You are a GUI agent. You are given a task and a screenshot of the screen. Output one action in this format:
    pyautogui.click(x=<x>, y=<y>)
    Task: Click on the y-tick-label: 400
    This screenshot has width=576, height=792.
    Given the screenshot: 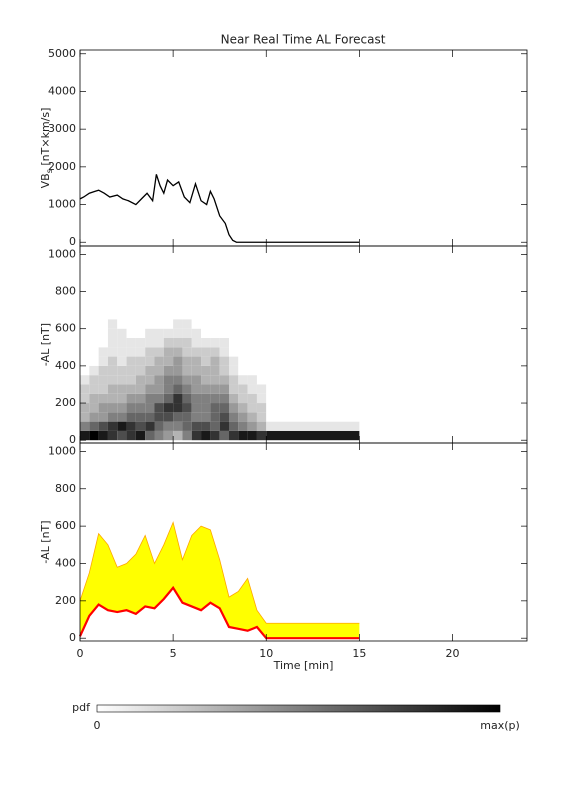 What is the action you would take?
    pyautogui.click(x=65, y=562)
    